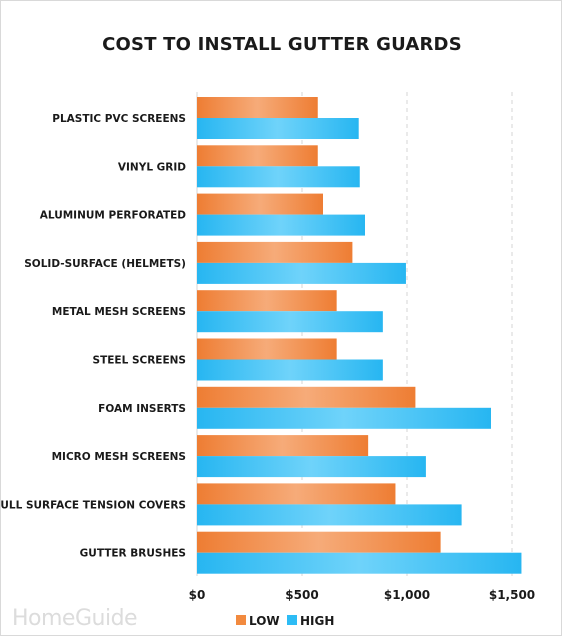 The image size is (564, 638). I want to click on legend-swatch-high, so click(292, 620).